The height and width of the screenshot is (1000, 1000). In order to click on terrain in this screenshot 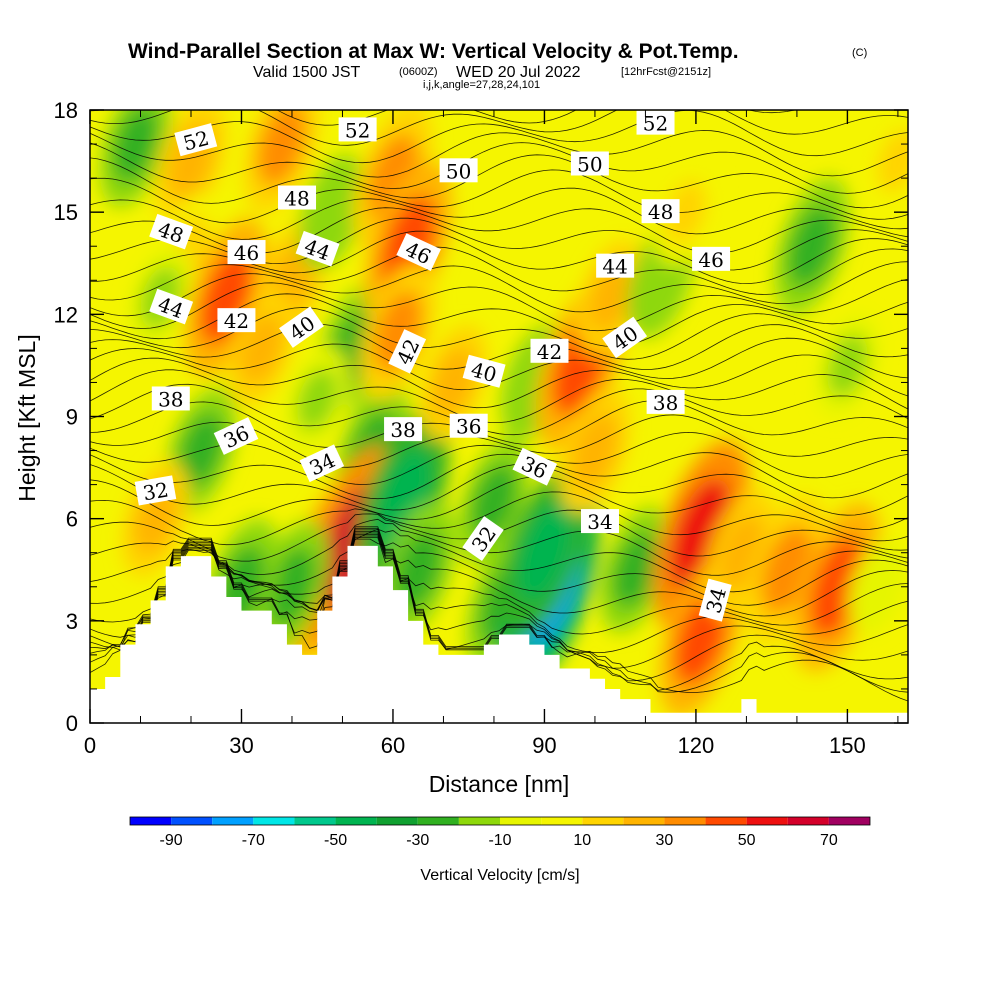, I will do `click(499, 634)`.